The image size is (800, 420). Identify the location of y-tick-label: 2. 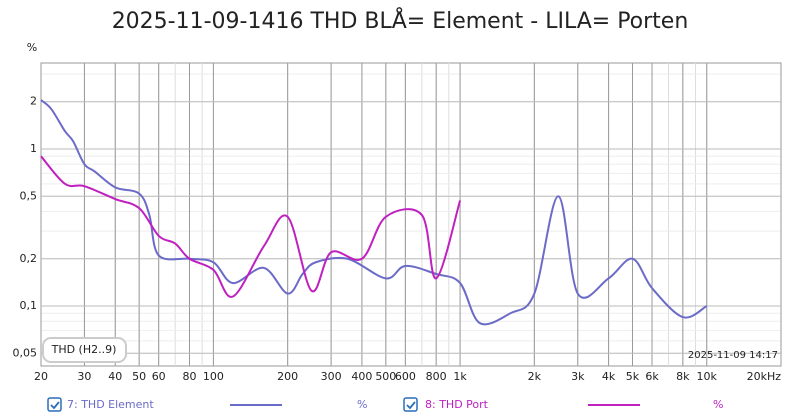
(33, 101).